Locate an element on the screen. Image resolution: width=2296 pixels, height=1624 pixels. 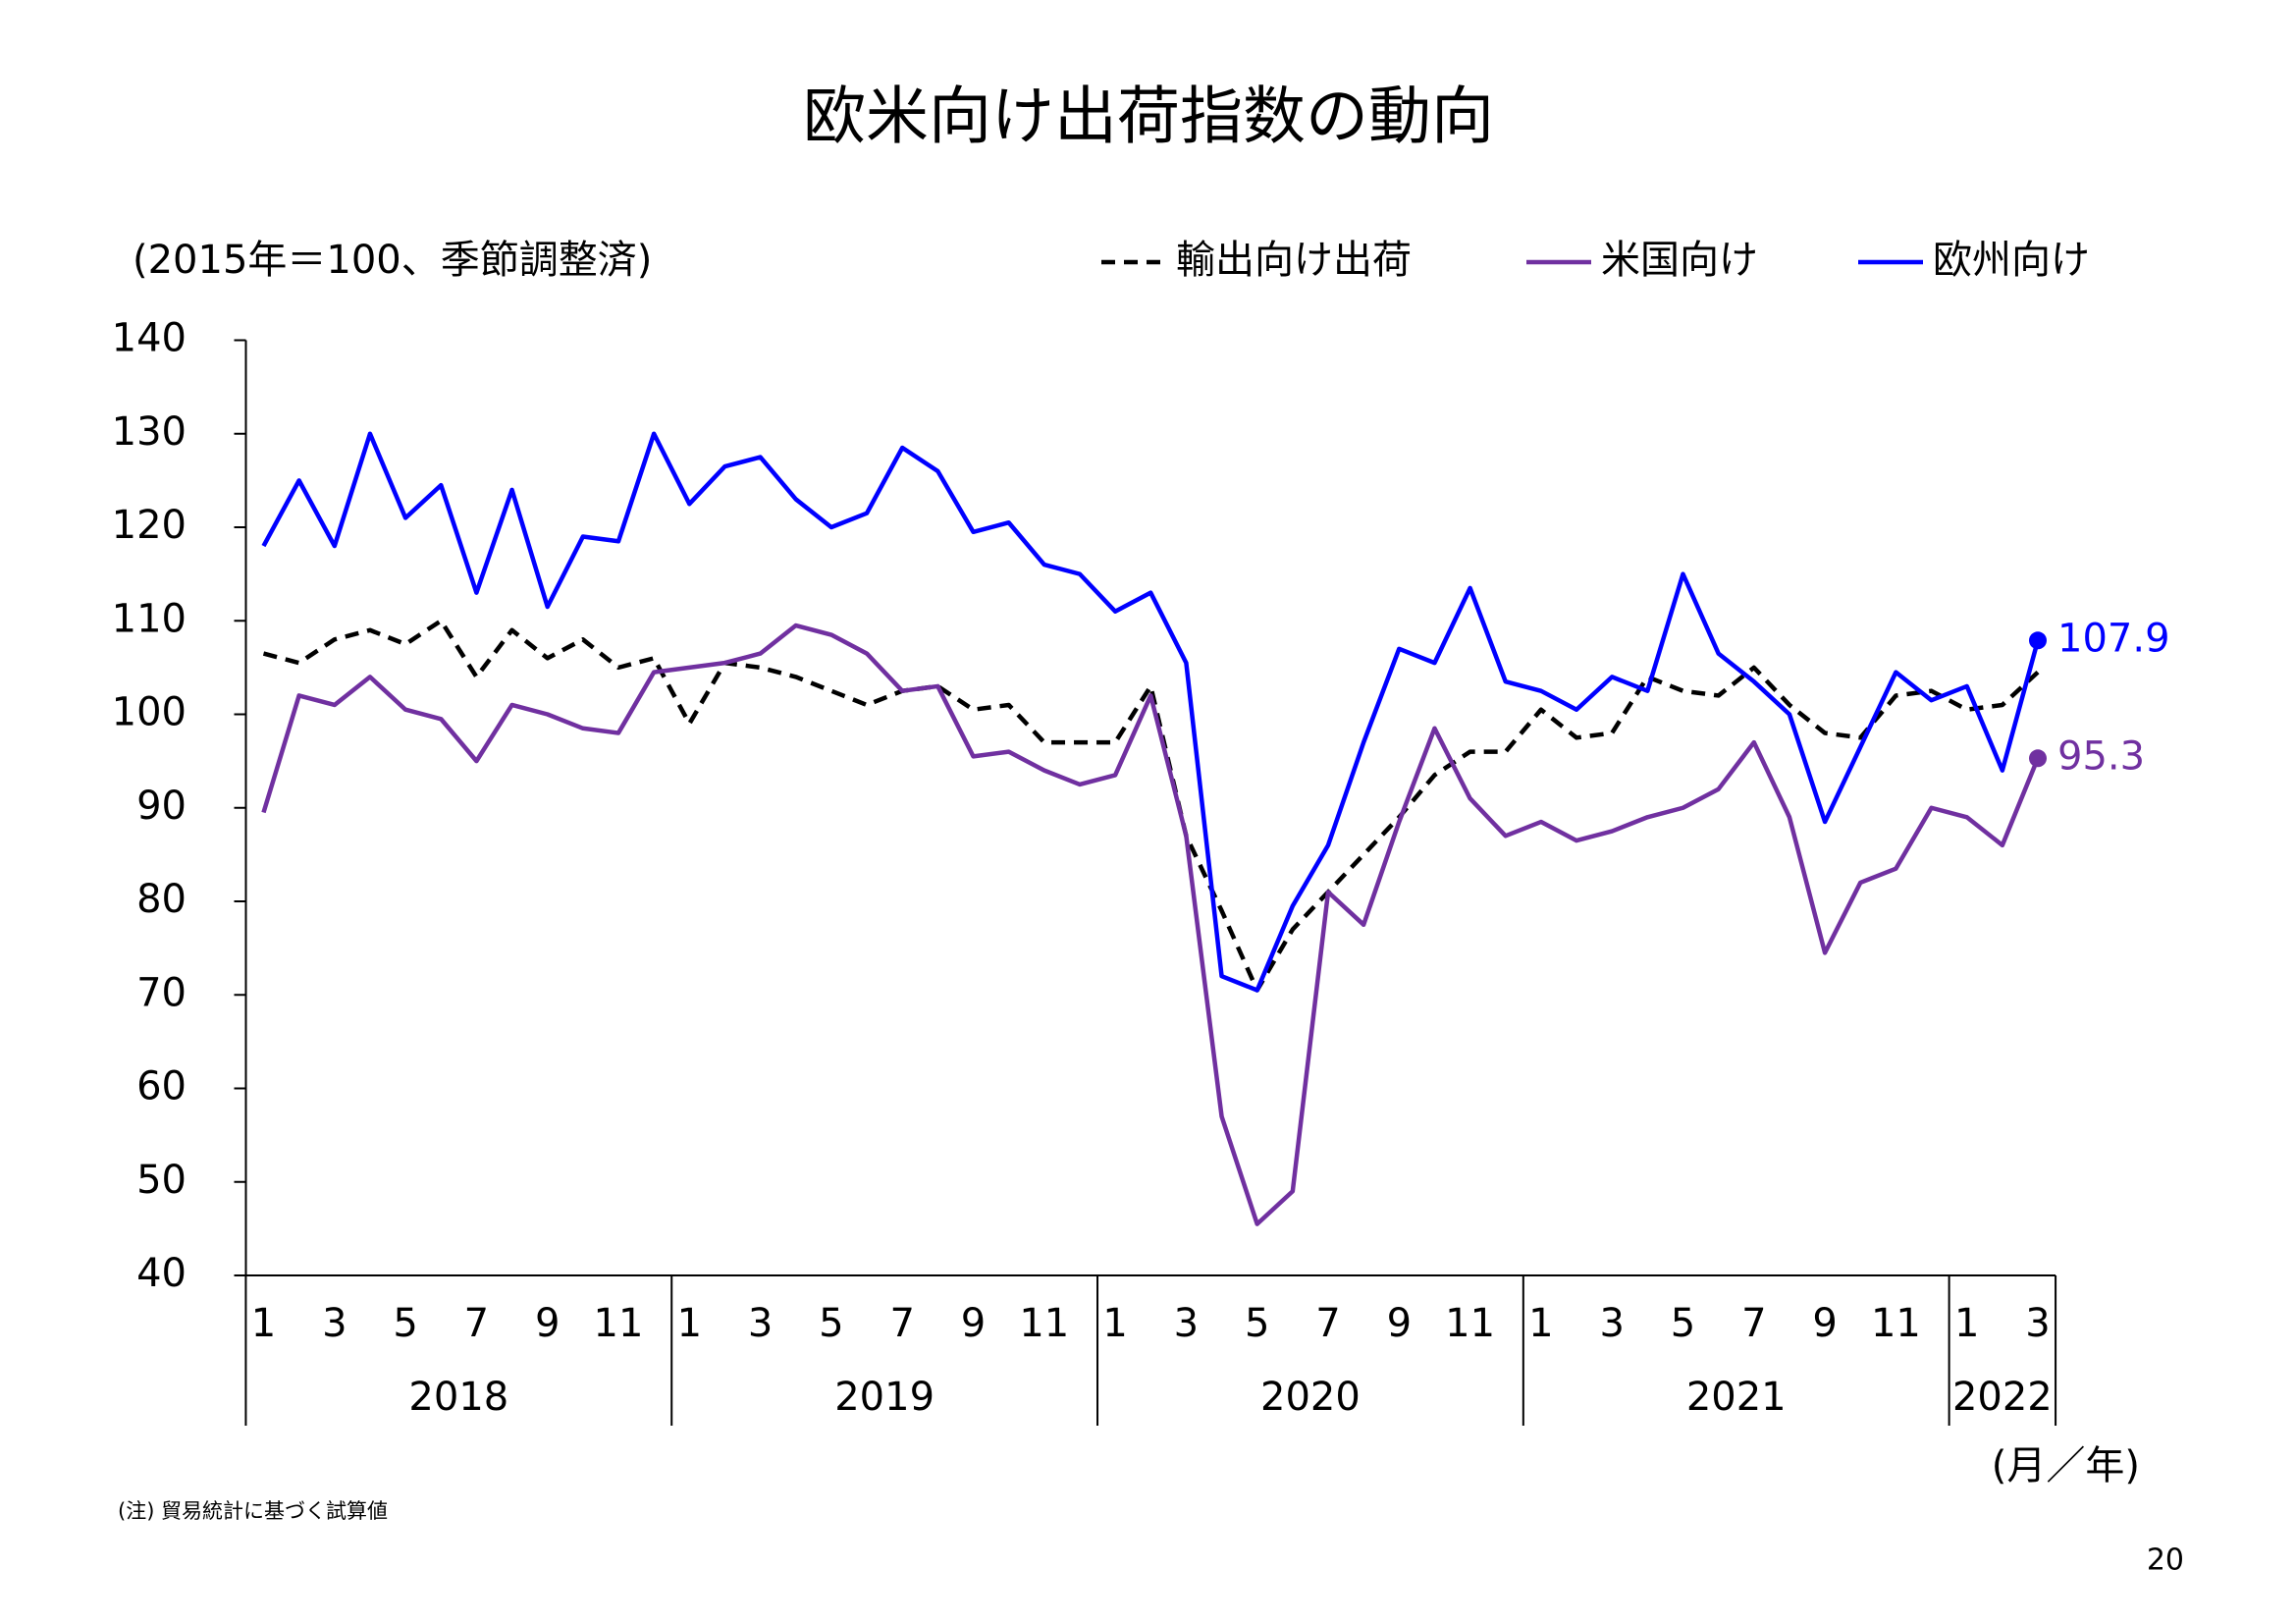
legend-label: 欧州向け is located at coordinates (2012, 260).